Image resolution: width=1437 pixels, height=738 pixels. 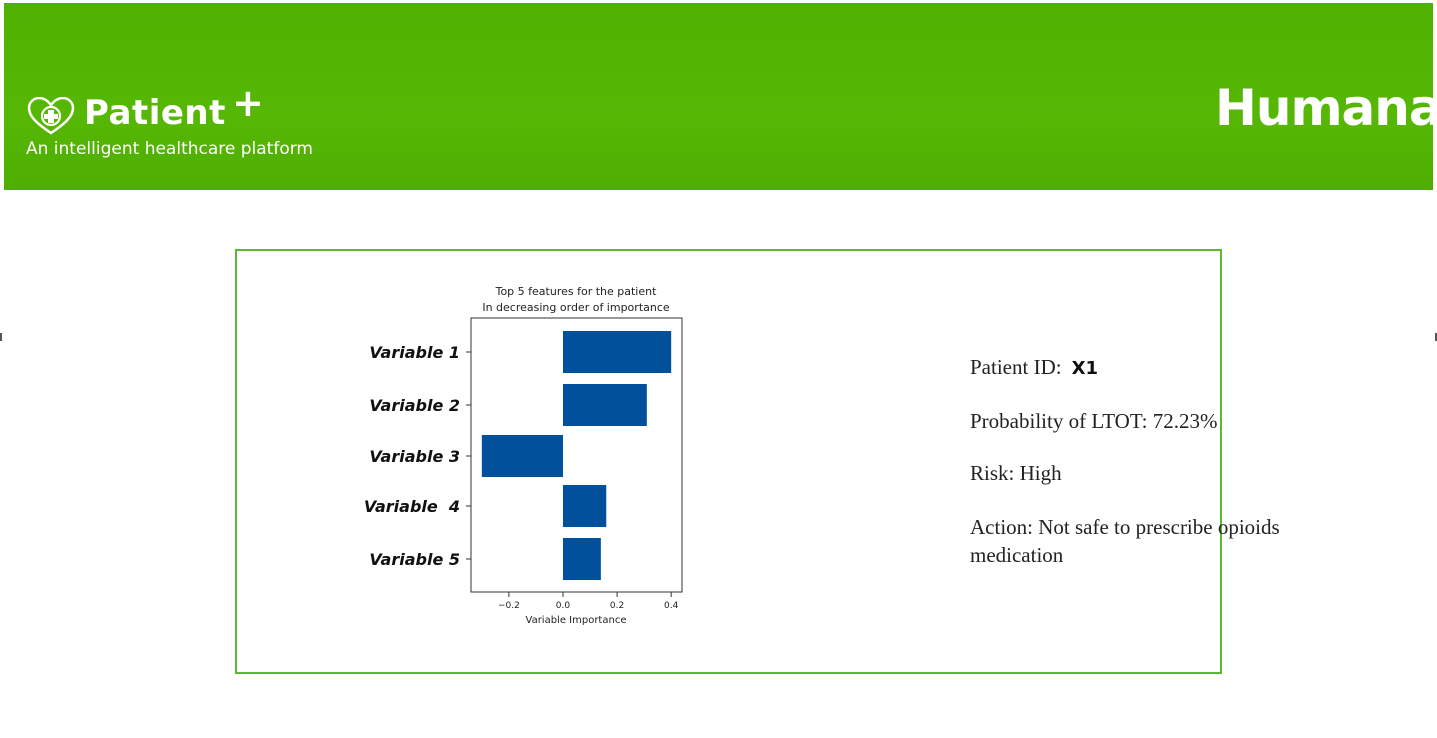 What do you see at coordinates (563, 606) in the screenshot?
I see `x-tick-label-2: 0.0` at bounding box center [563, 606].